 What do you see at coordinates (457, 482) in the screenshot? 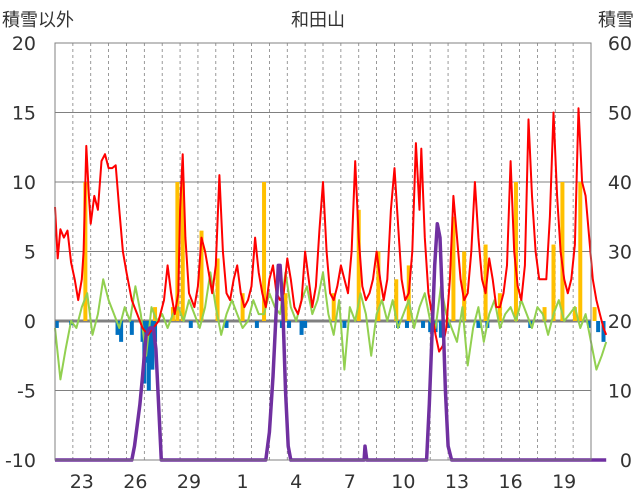
I see `x-tick-label: 13` at bounding box center [457, 482].